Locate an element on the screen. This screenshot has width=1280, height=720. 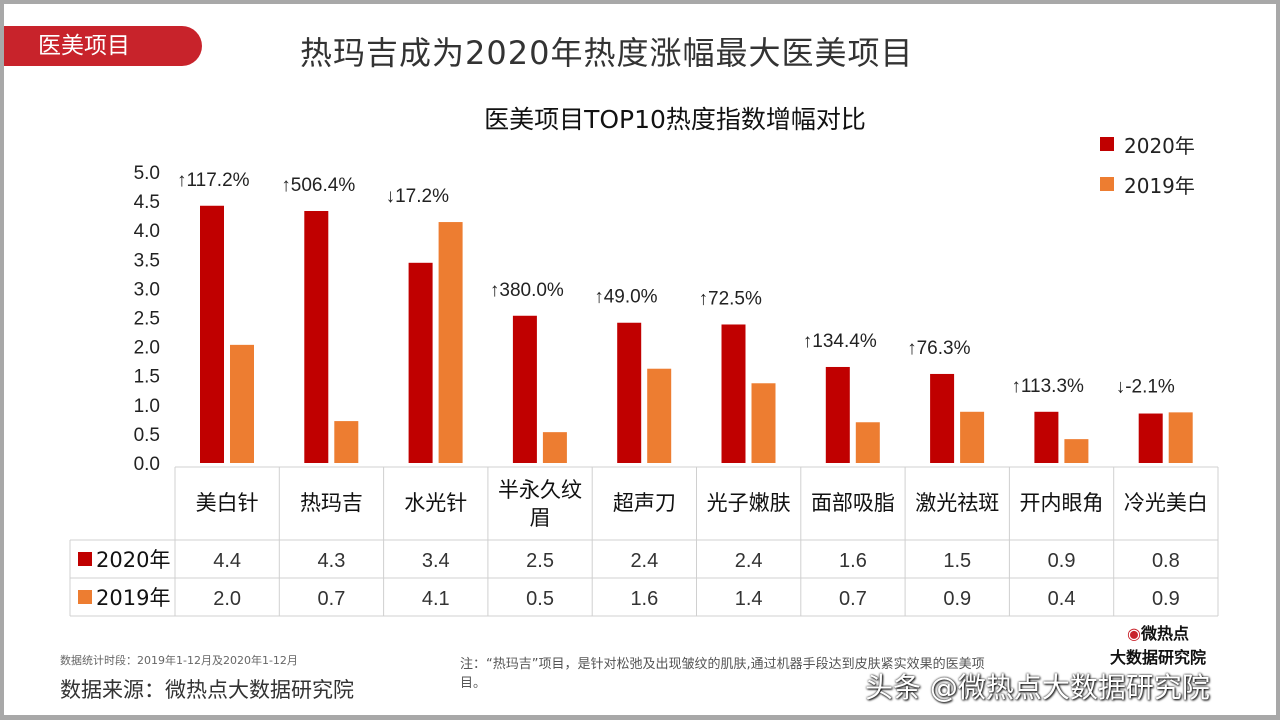
logo: ◉微热点 大数据研究院 is located at coordinates (1158, 644).